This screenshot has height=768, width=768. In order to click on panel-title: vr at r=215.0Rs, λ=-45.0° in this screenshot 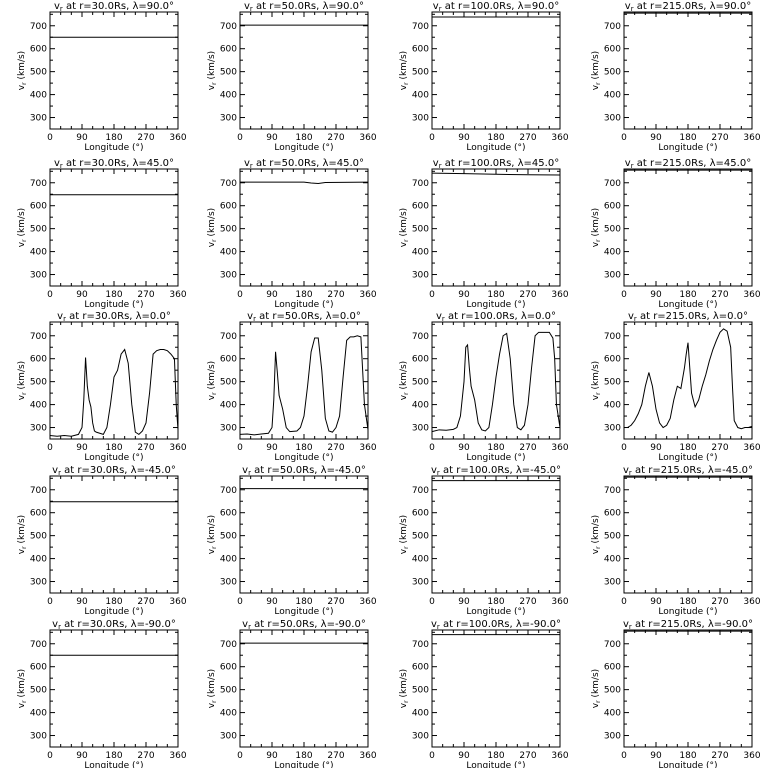, I will do `click(688, 471)`.